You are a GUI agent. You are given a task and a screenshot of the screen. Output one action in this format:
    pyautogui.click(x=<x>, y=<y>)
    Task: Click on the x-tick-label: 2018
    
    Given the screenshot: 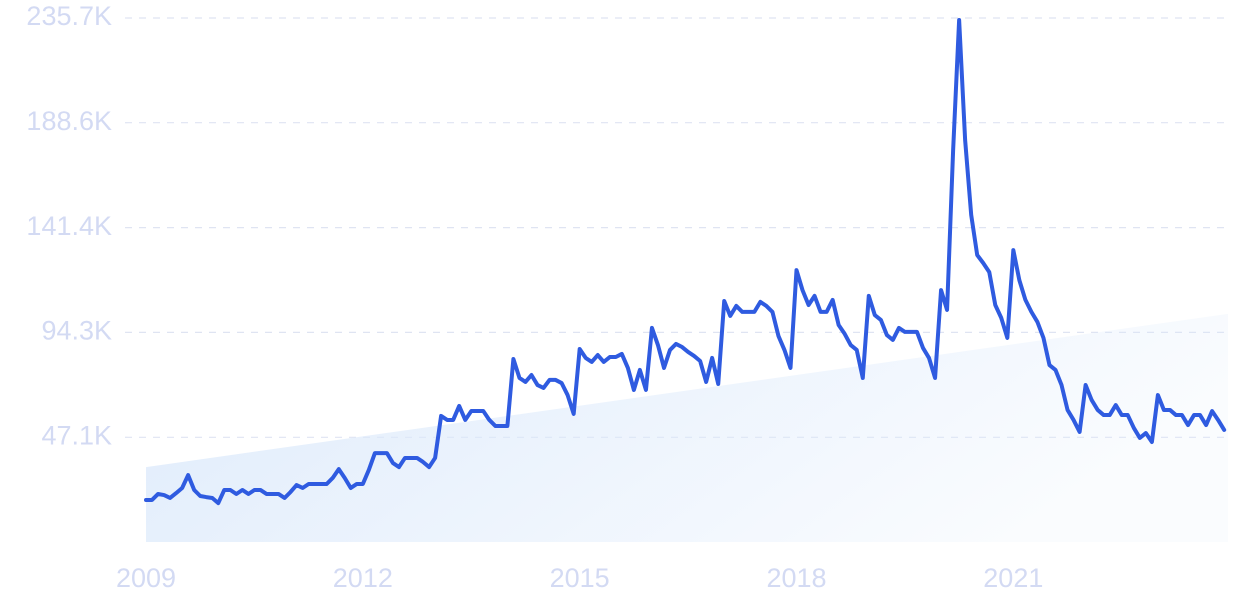 What is the action you would take?
    pyautogui.click(x=796, y=578)
    